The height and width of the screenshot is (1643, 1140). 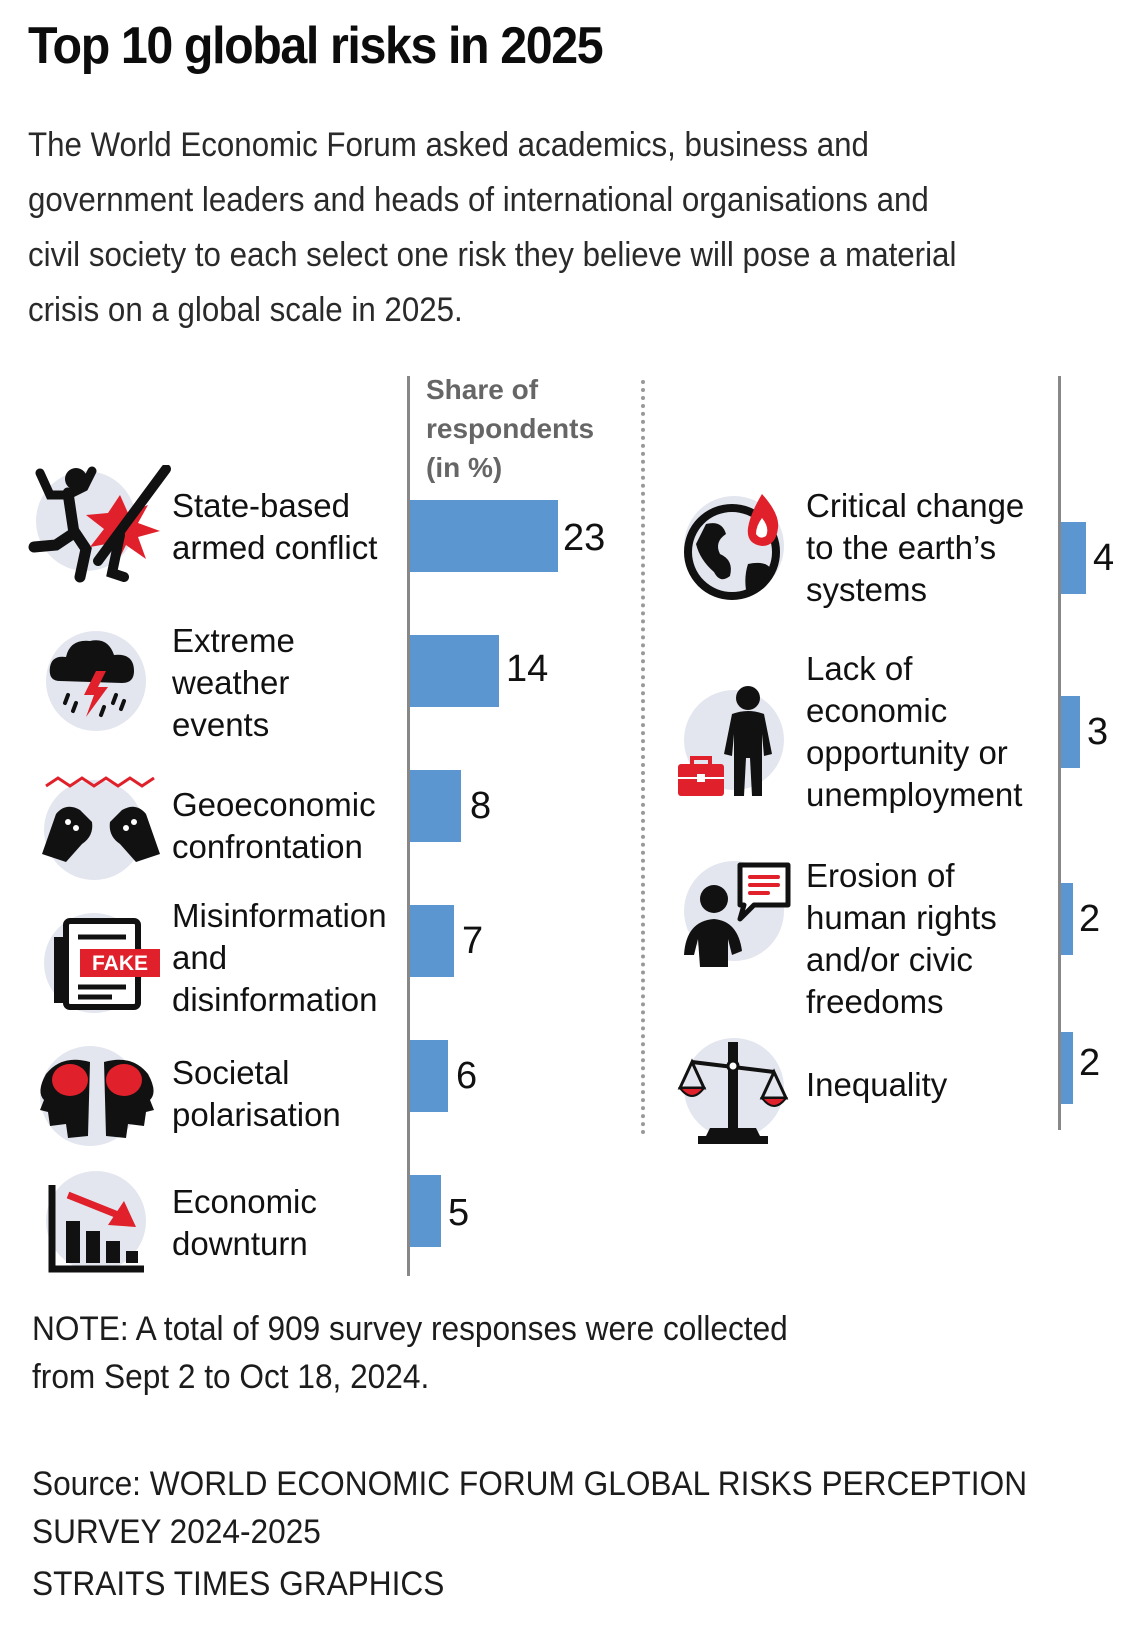 I want to click on column-header: Share of respondents (in %), so click(x=510, y=428).